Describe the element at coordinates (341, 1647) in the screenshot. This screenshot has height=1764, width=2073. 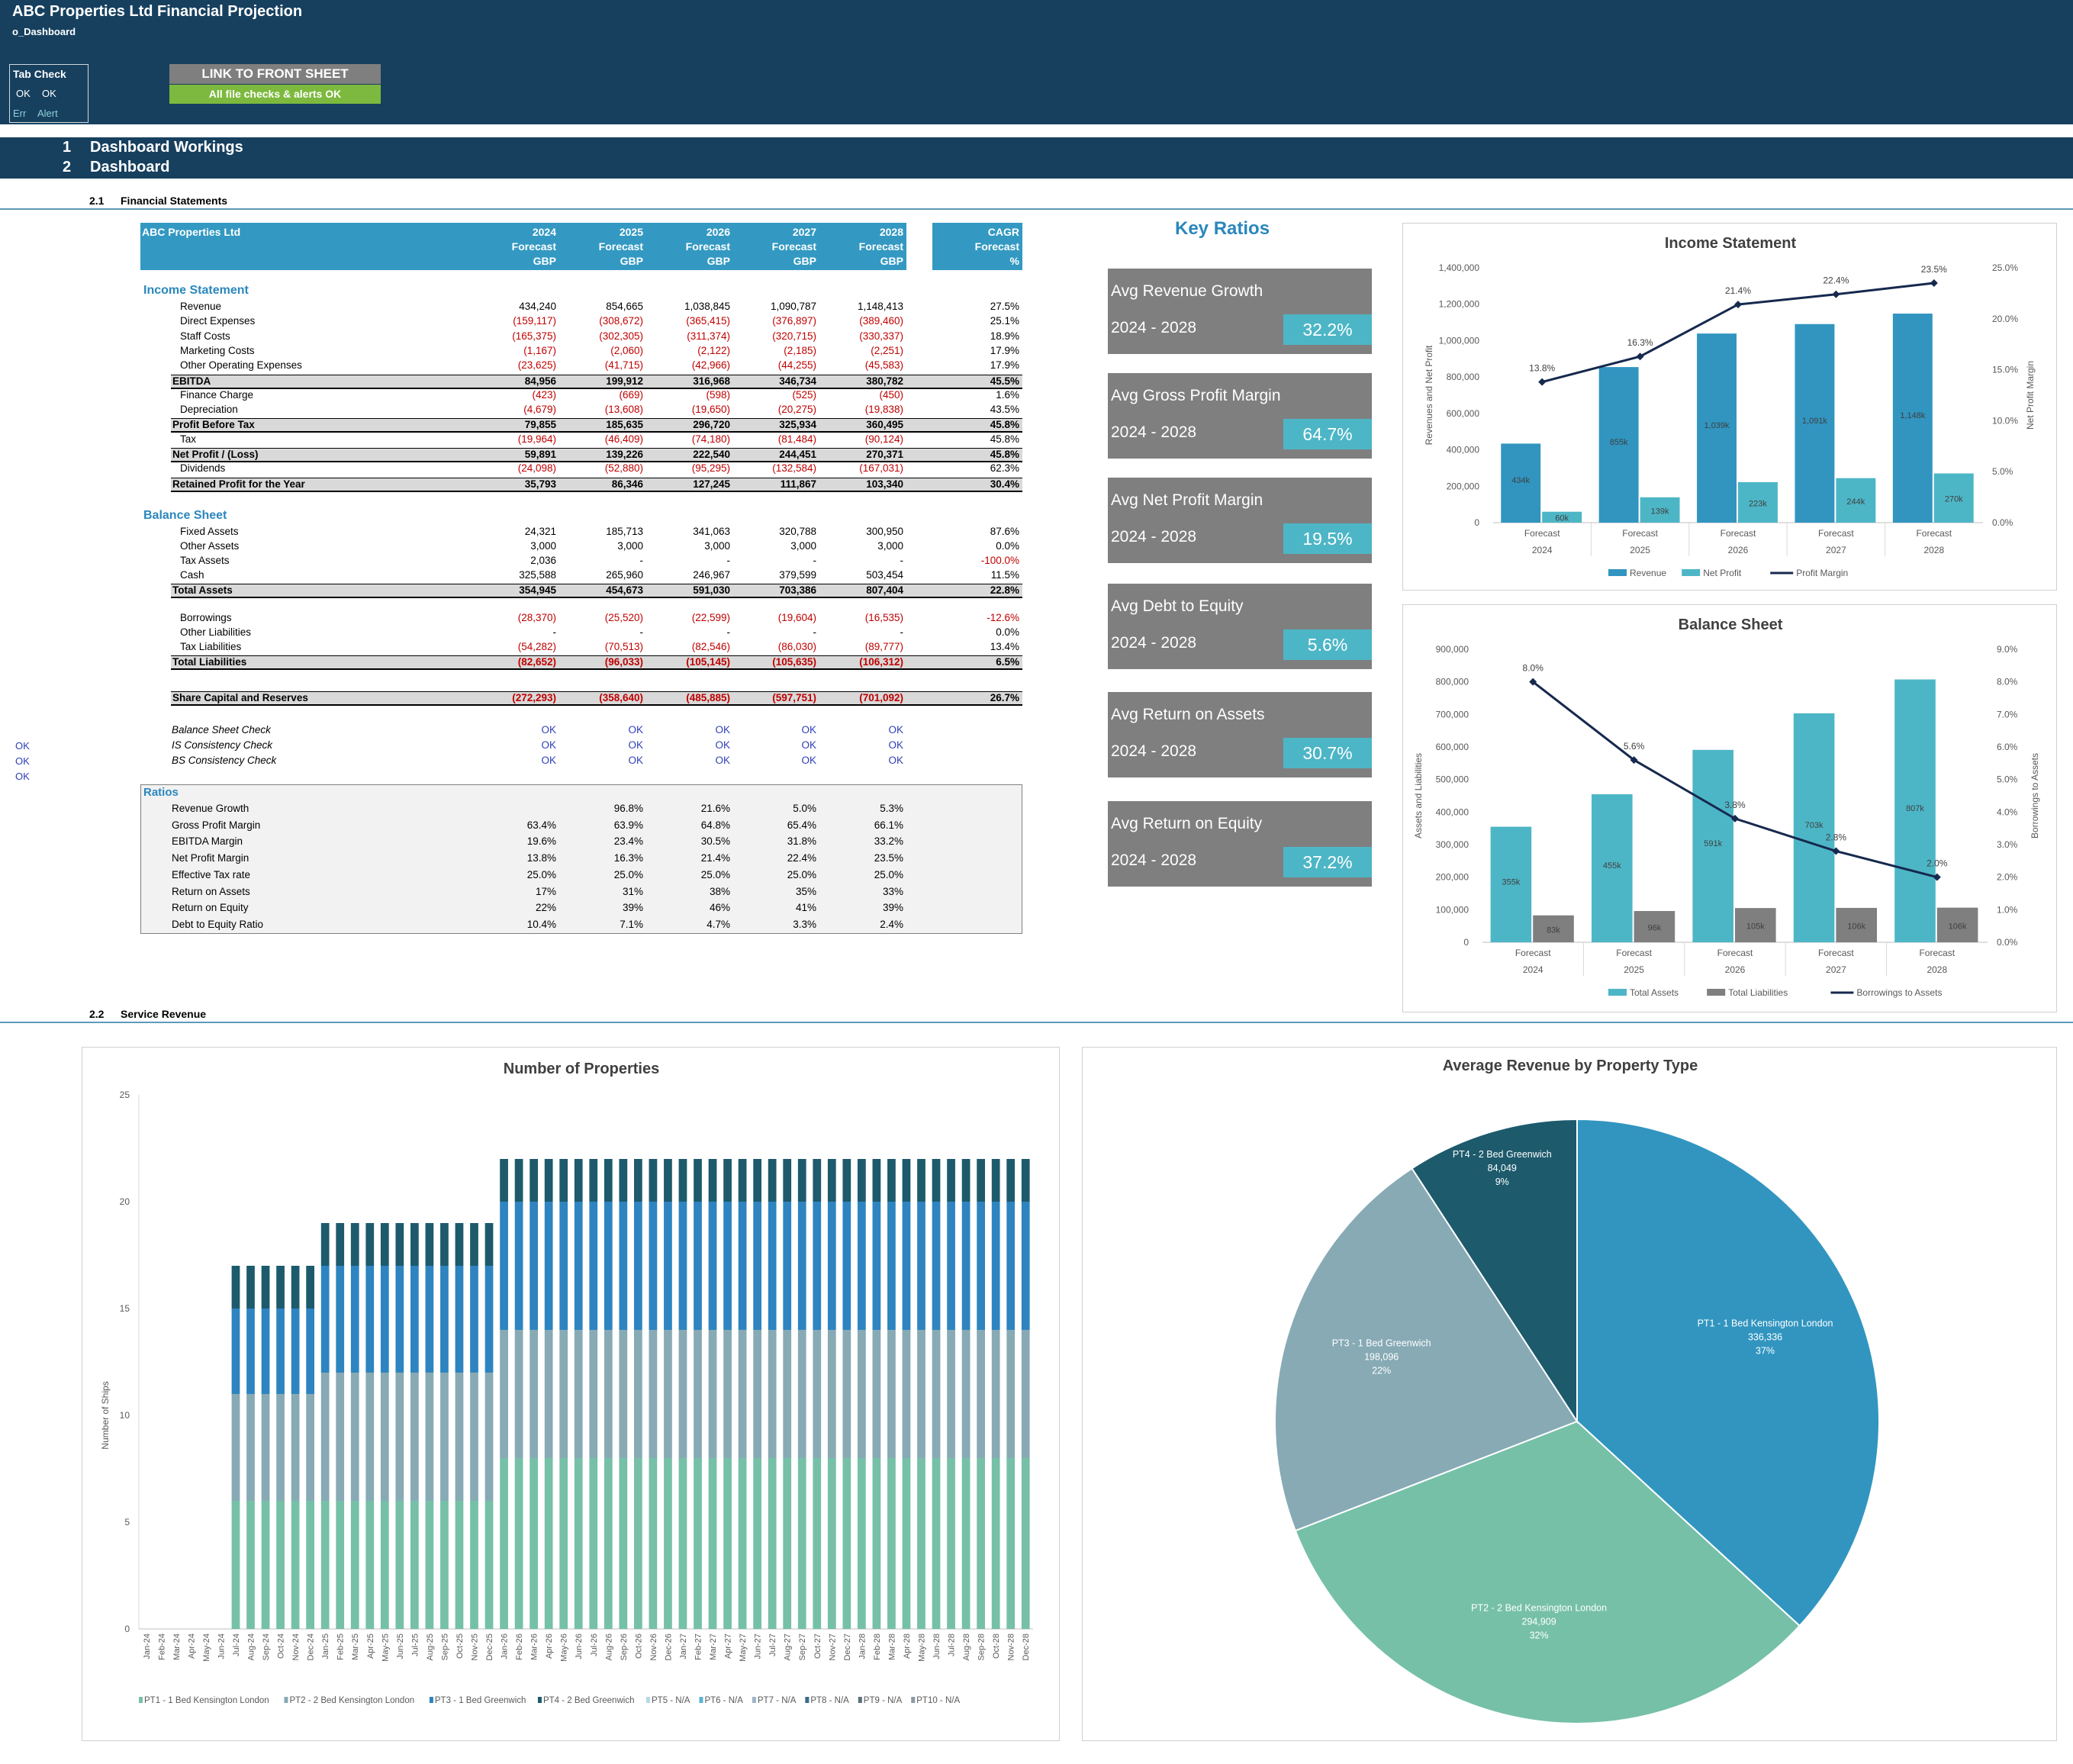
I see `x-tick-label: Feb-25` at that location.